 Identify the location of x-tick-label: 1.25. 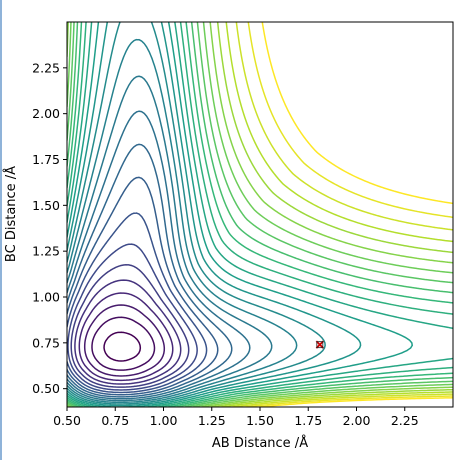
(212, 420).